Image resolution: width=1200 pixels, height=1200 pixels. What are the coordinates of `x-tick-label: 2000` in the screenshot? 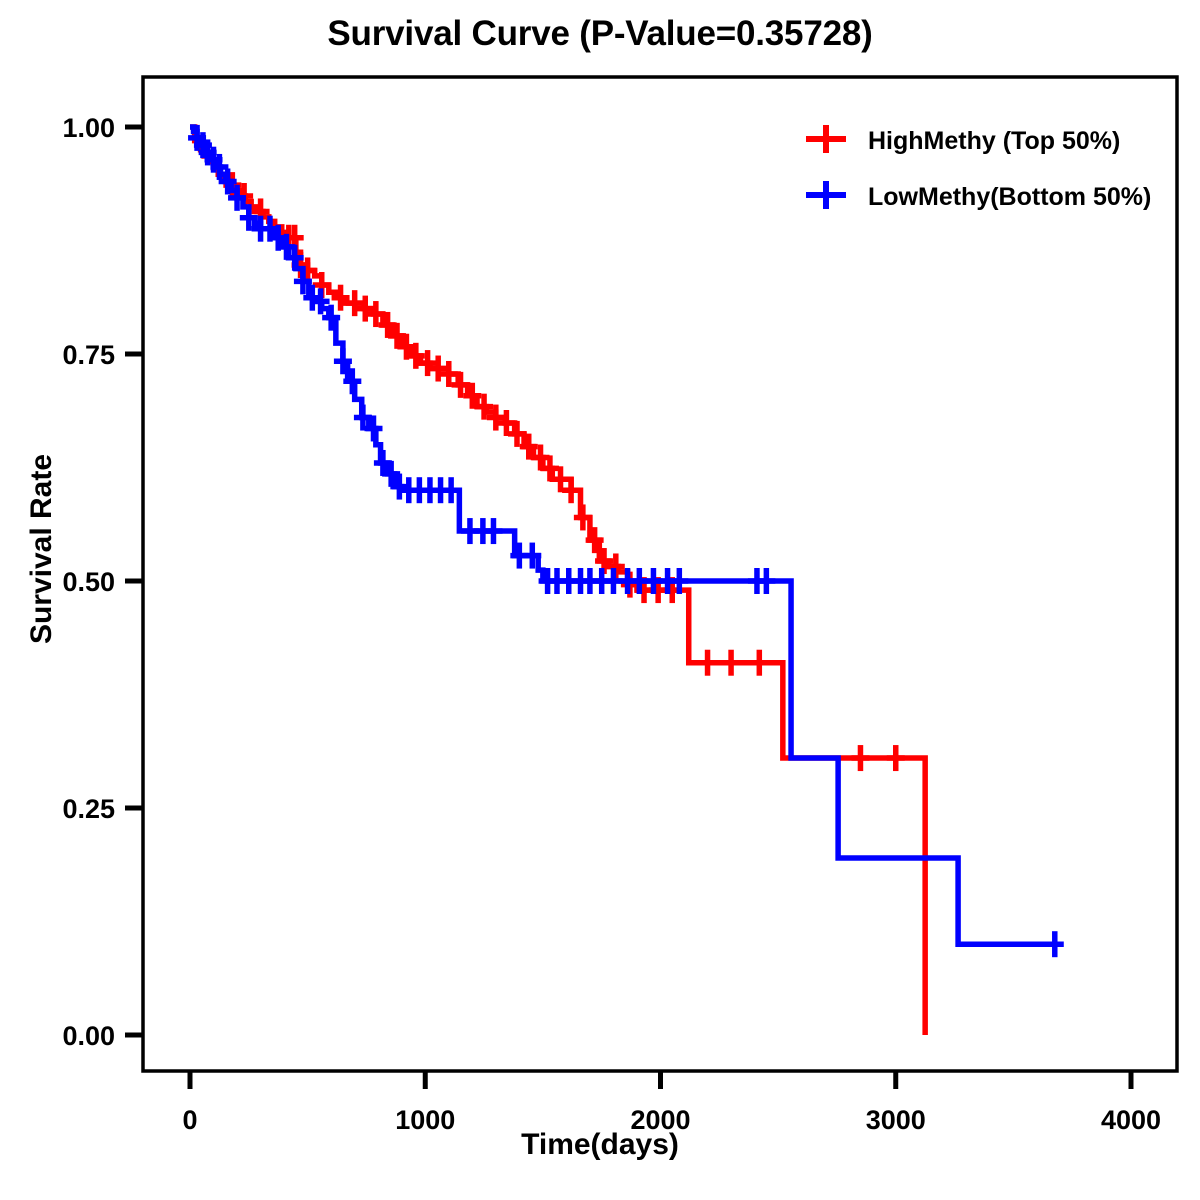 It's located at (660, 1120).